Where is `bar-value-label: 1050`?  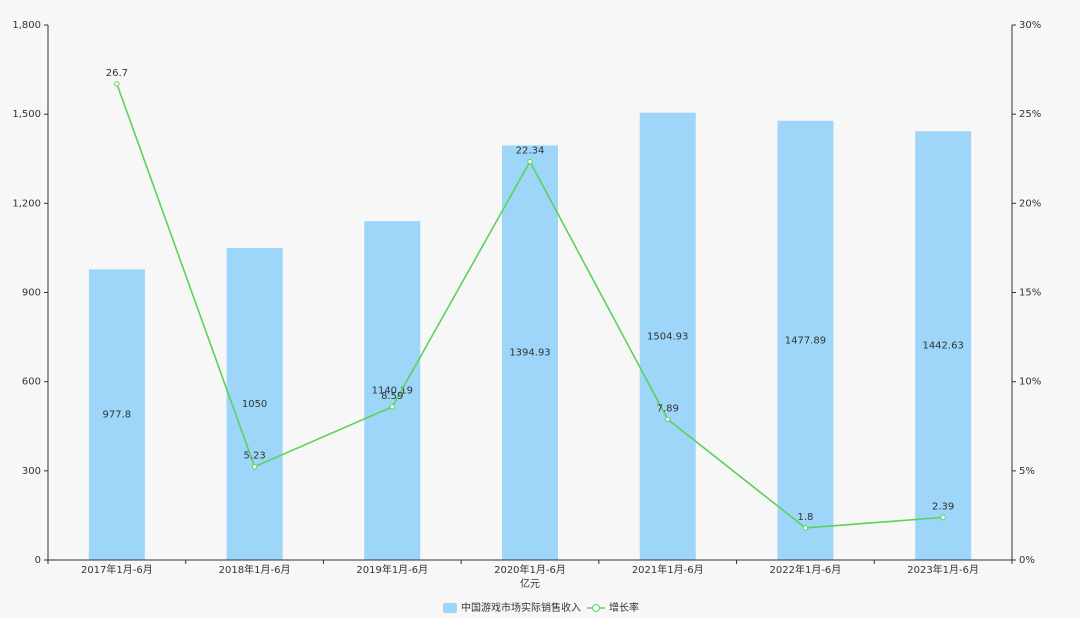 bar-value-label: 1050 is located at coordinates (254, 404).